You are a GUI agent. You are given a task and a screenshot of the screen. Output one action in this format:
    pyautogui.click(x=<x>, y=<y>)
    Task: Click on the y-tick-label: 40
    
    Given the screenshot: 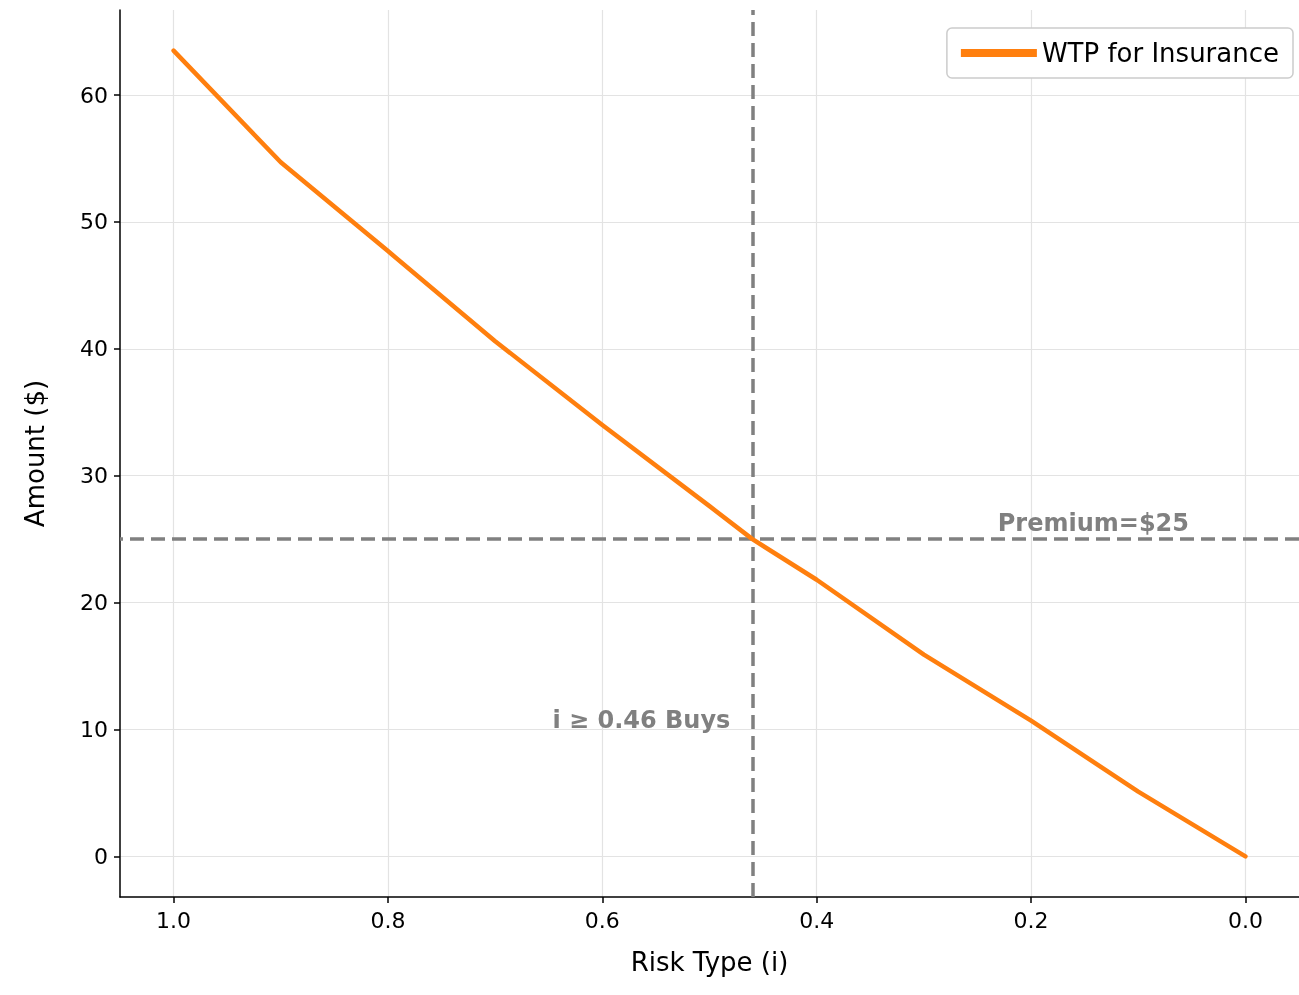 What is the action you would take?
    pyautogui.click(x=94, y=349)
    